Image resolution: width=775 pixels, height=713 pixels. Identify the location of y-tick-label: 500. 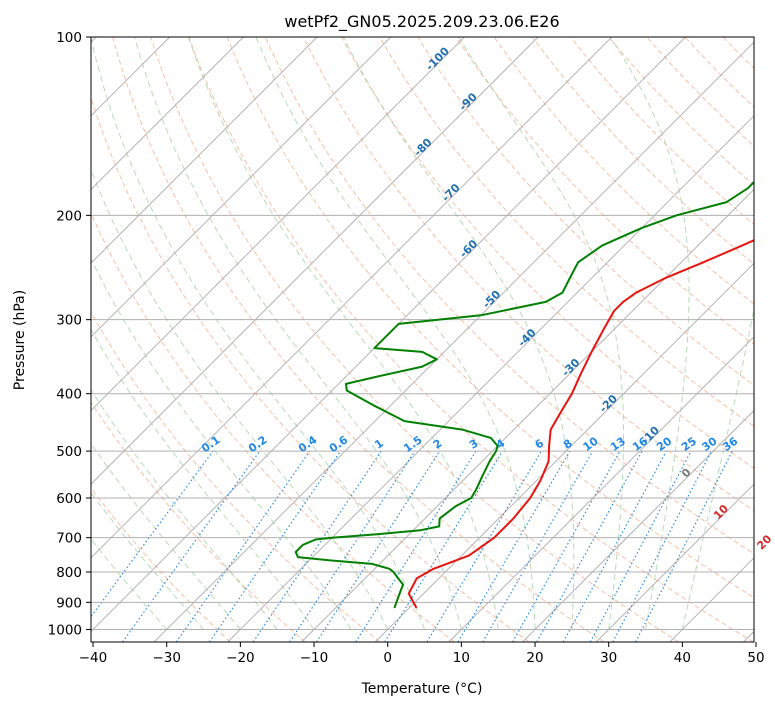
(69, 452).